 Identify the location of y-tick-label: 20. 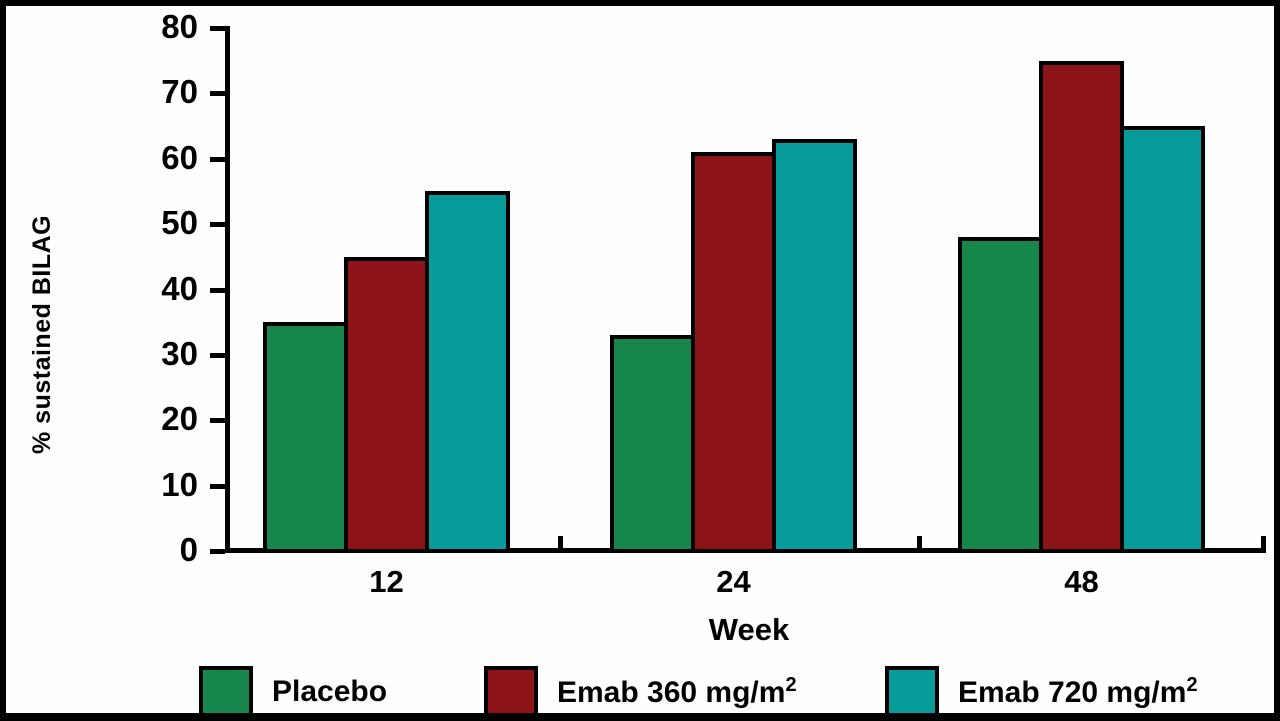
(179, 419).